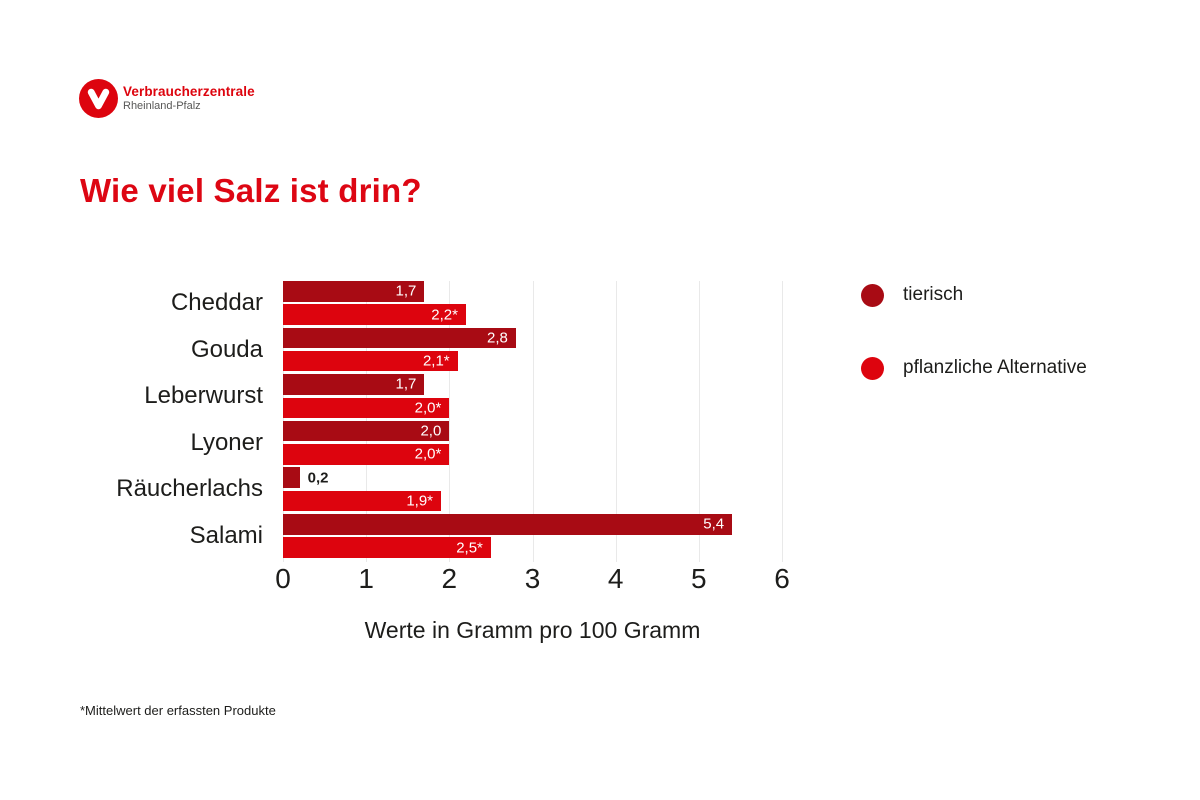  I want to click on verbraucherzentrale-logo-icon, so click(98, 98).